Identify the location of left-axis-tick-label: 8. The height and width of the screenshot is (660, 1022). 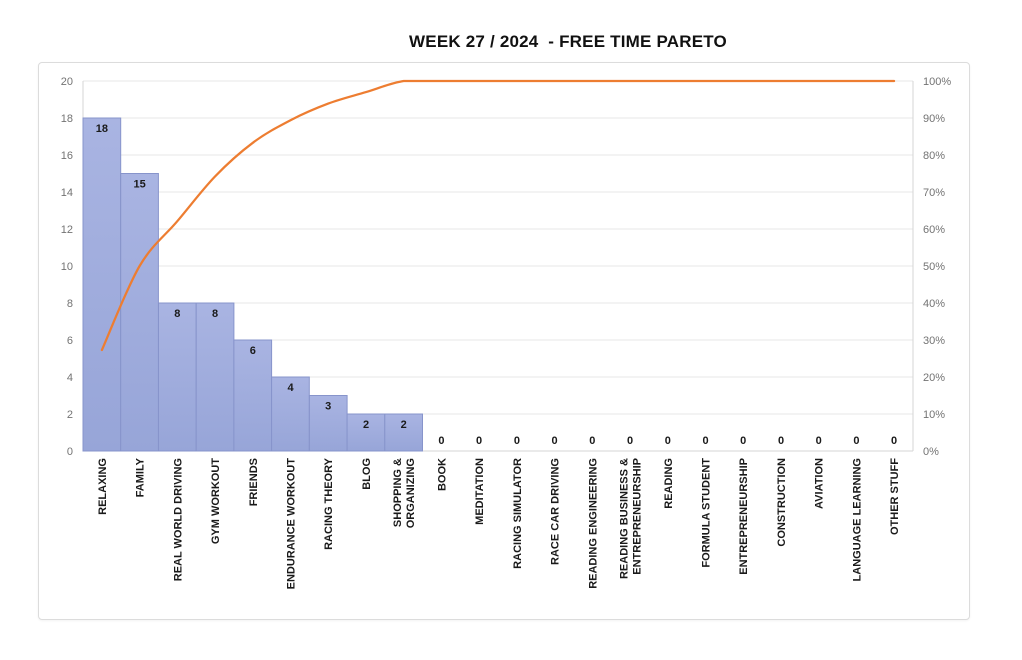
(70, 304).